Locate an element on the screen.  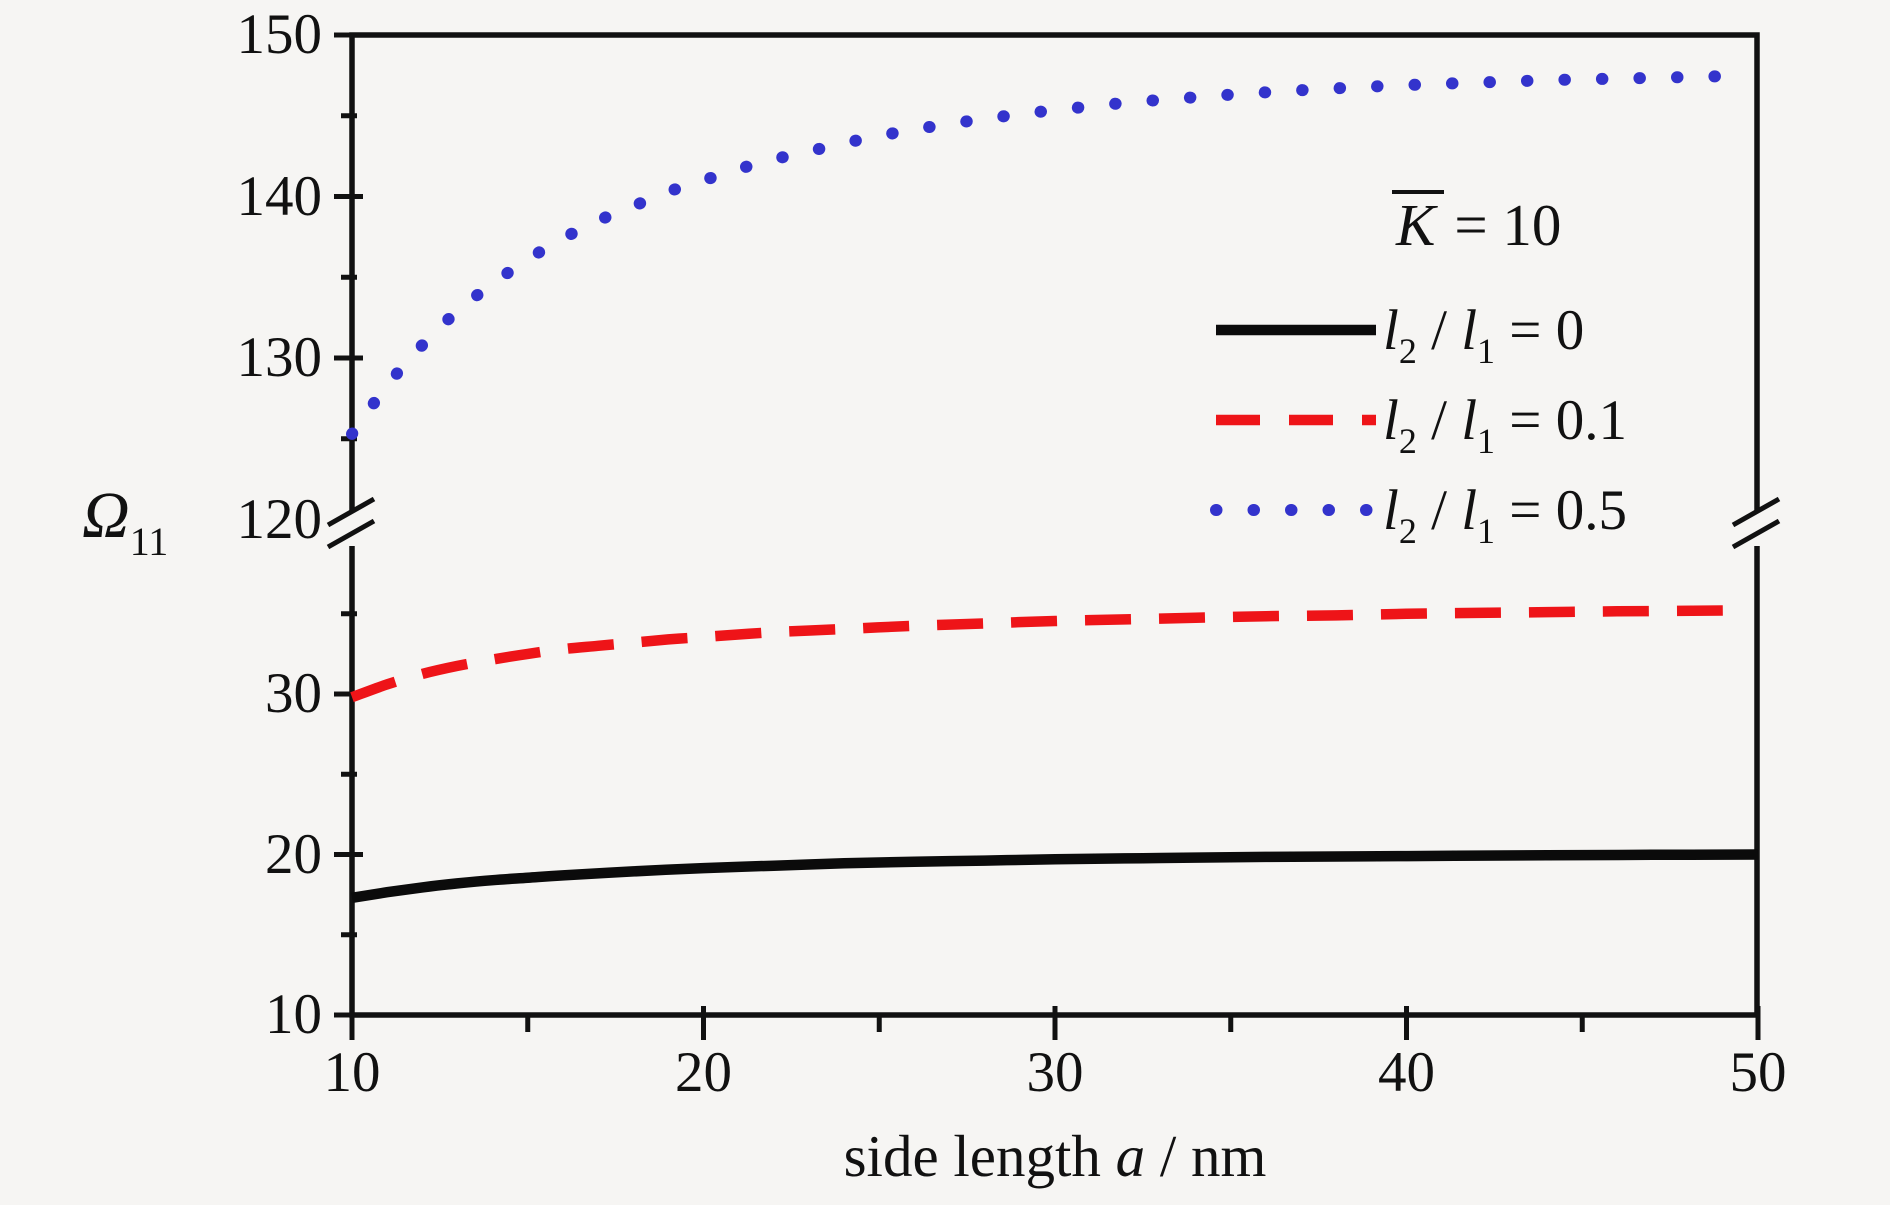
legend-sample-dotted-line is located at coordinates (1296, 510).